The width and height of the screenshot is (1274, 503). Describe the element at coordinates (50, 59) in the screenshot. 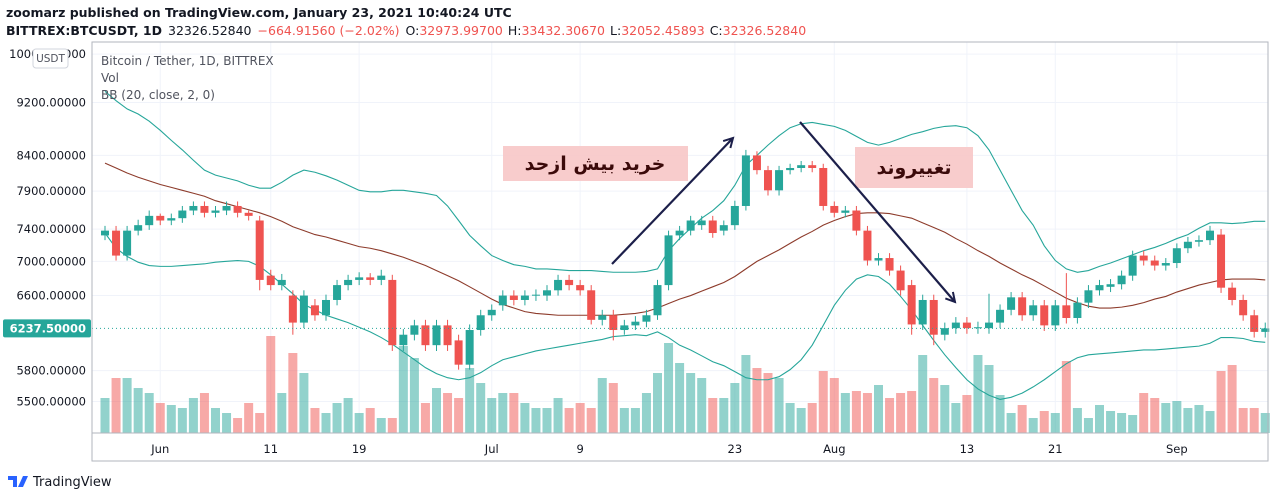

I see `currency-label: USDT` at that location.